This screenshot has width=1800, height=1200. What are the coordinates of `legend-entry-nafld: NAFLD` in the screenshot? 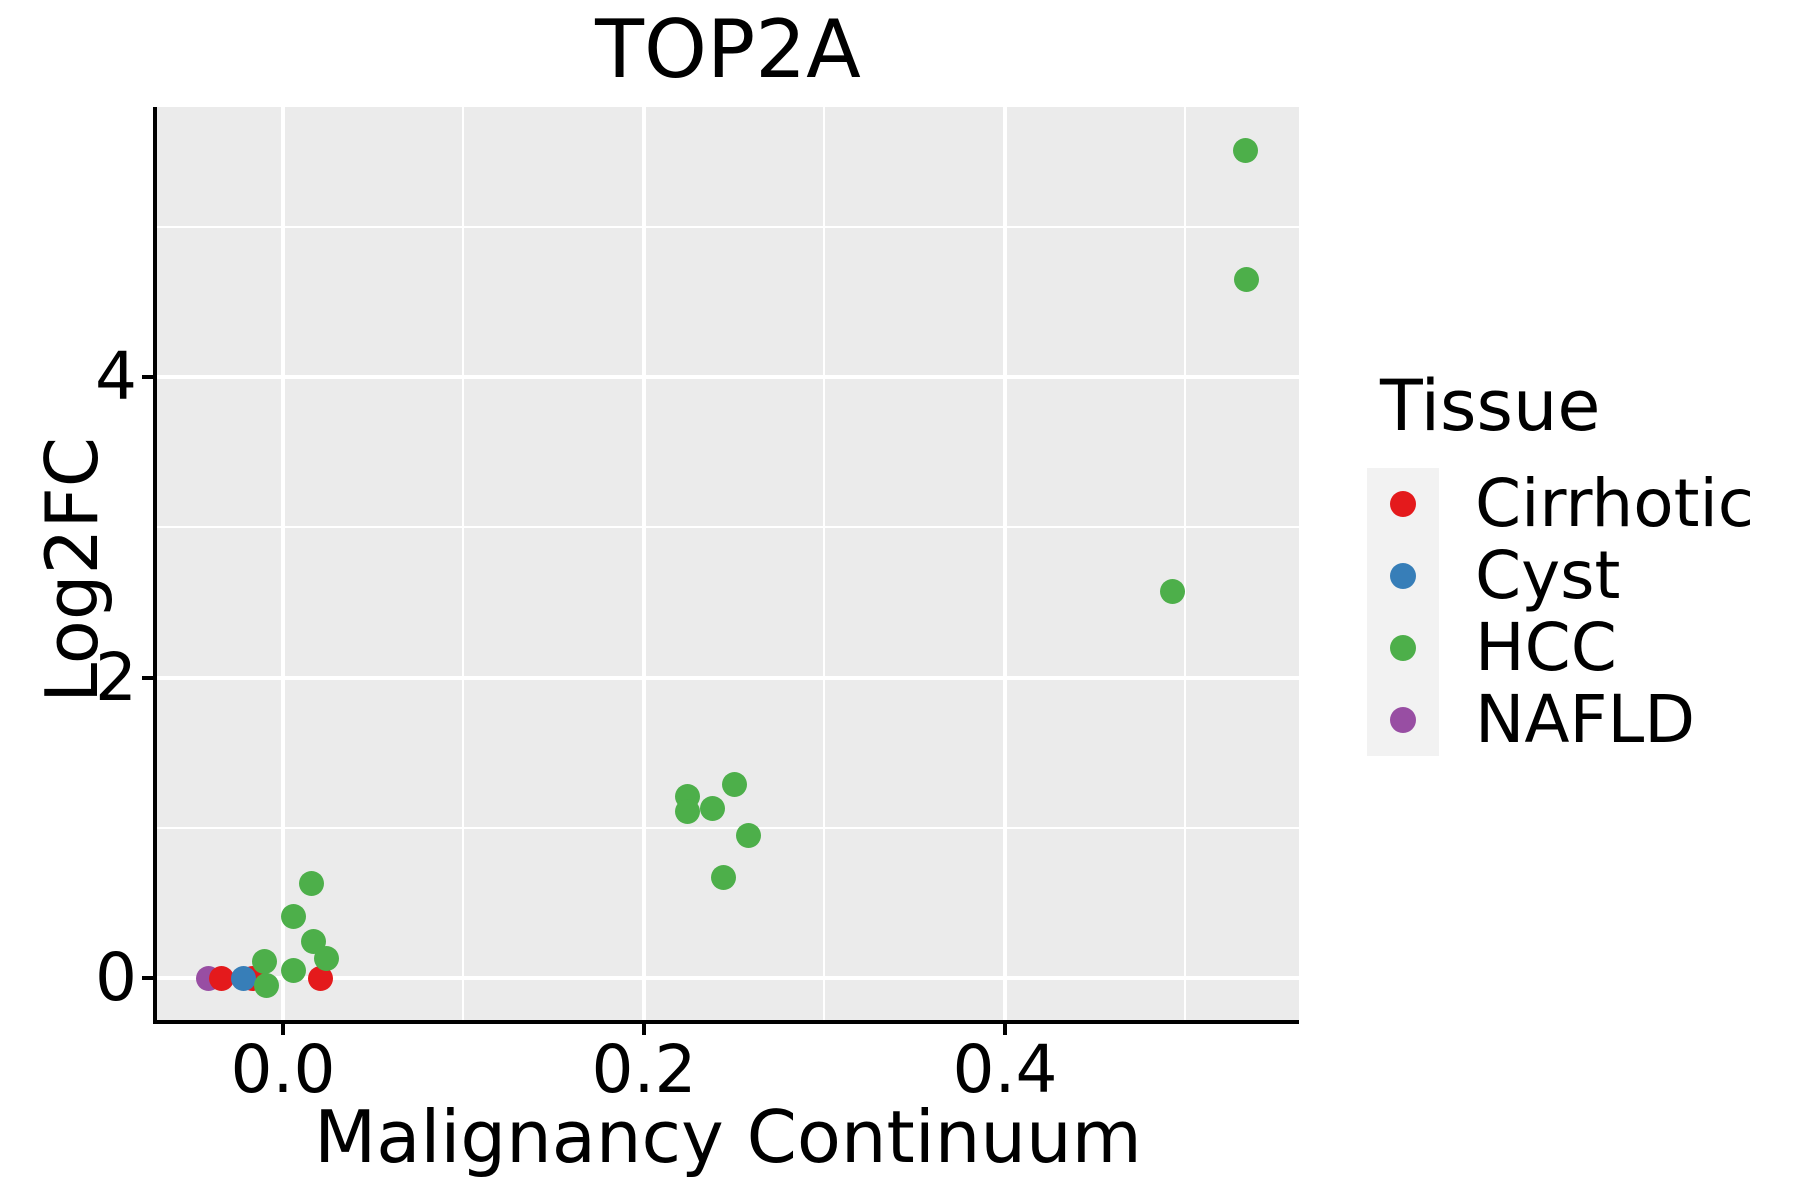 It's located at (1575, 720).